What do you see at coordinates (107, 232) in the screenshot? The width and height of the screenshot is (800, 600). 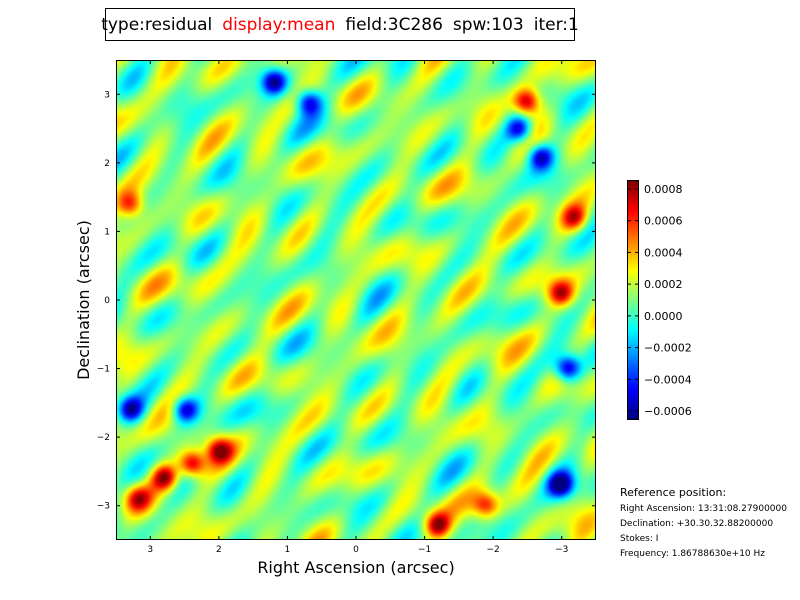 I see `y-tick-label: 1` at bounding box center [107, 232].